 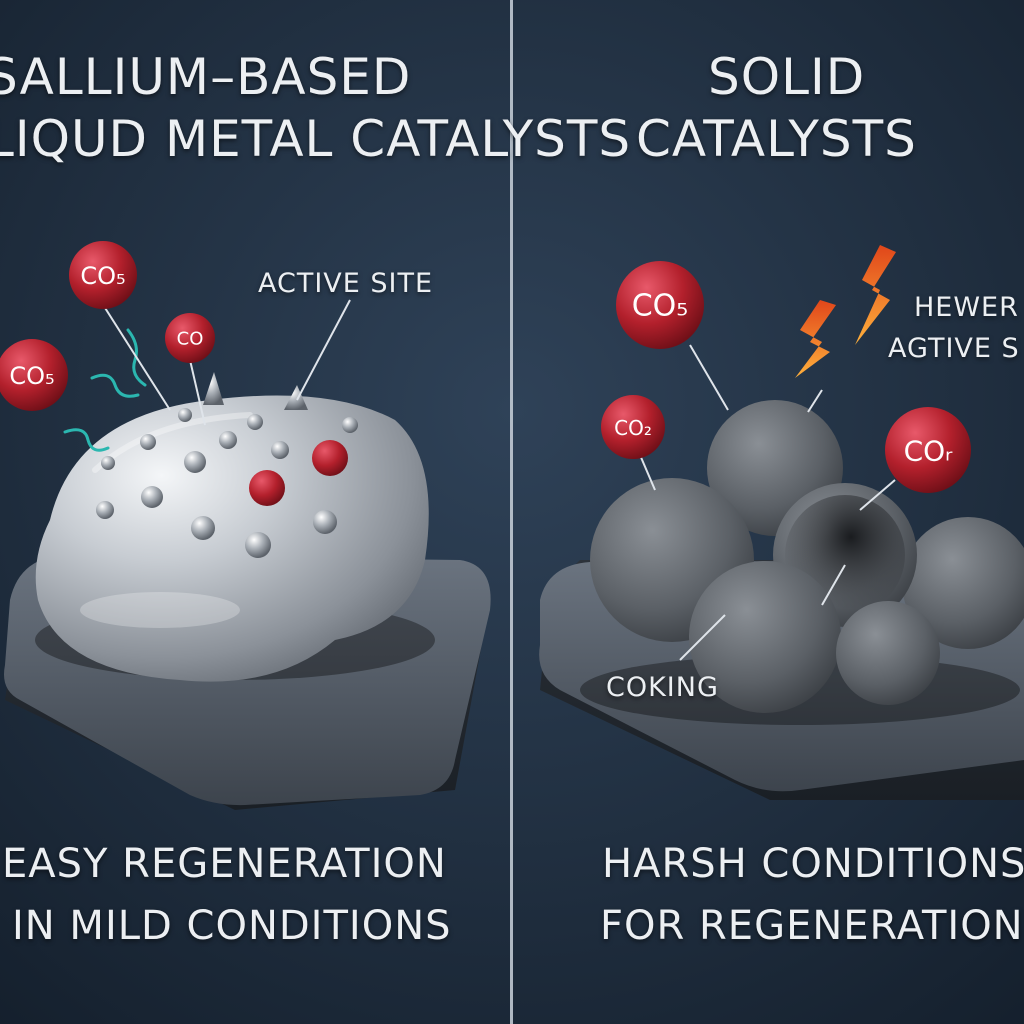 What do you see at coordinates (767, 502) in the screenshot?
I see `right-pointer-lines` at bounding box center [767, 502].